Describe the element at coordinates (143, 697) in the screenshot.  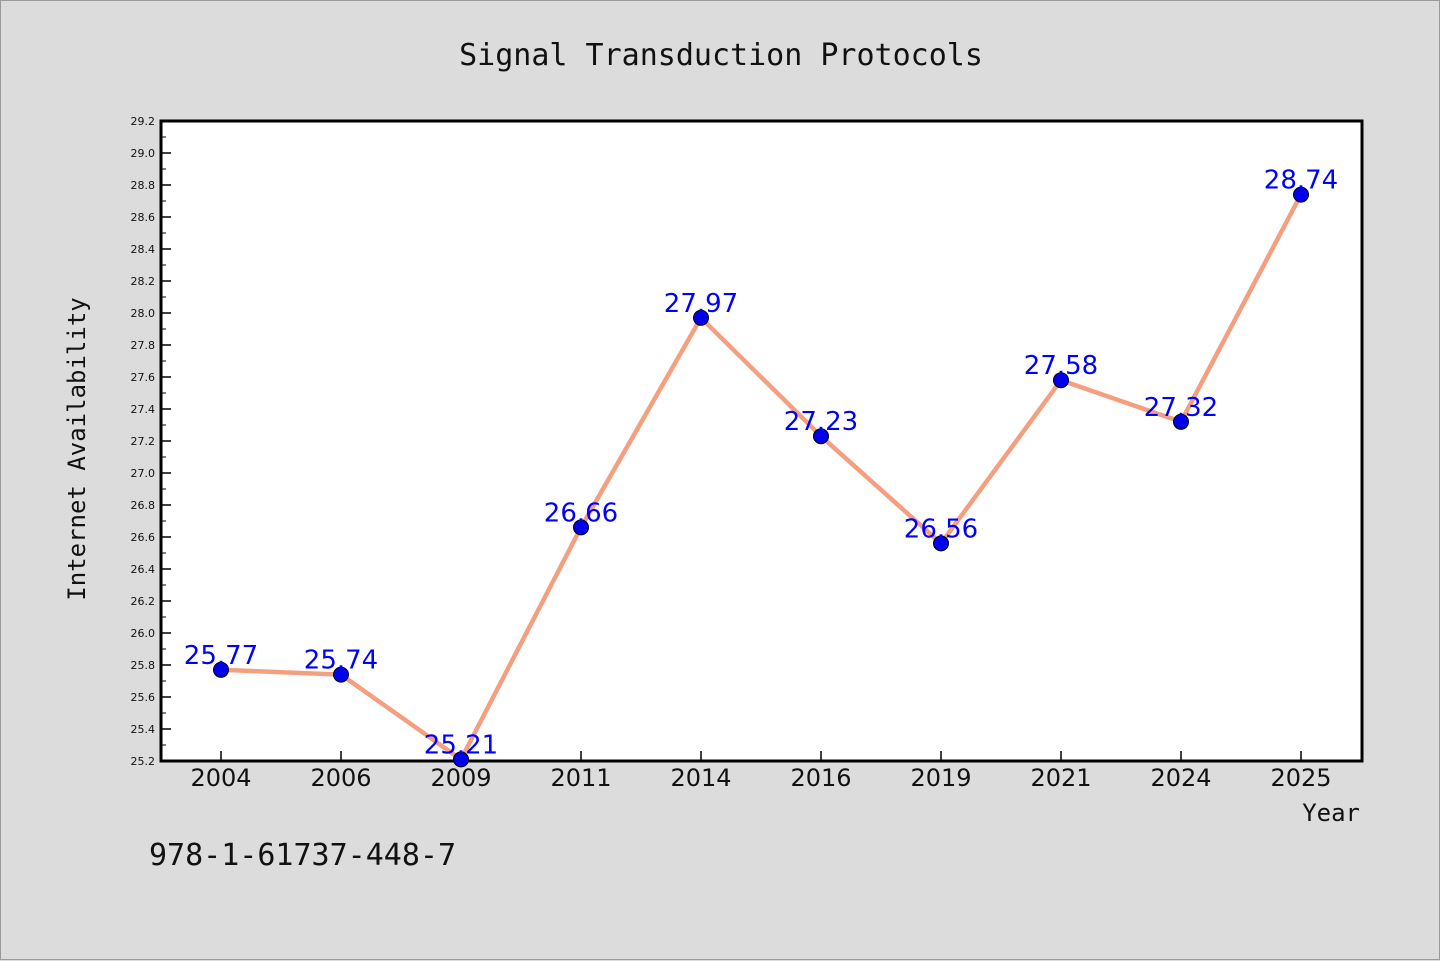
I see `y-tick-label: 25.6` at that location.